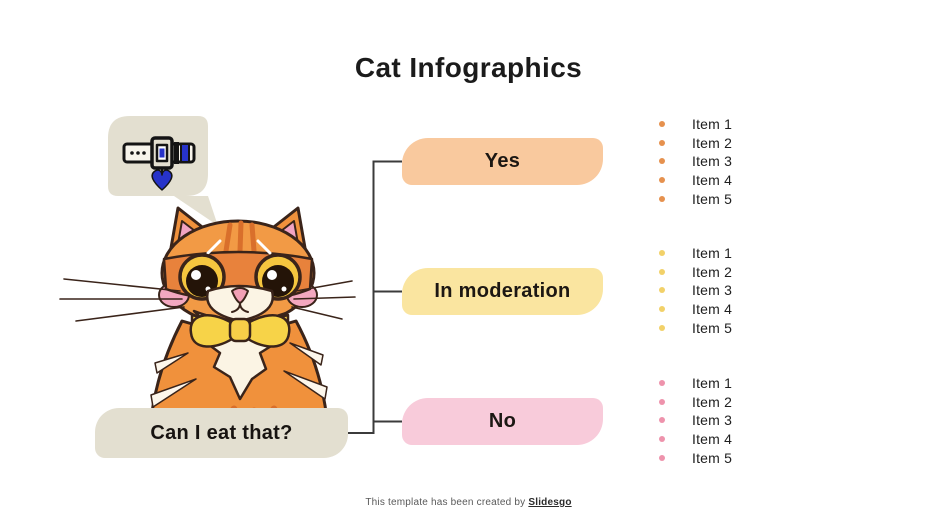  What do you see at coordinates (447, 502) in the screenshot?
I see `footer-credit-text: This template has been created by` at bounding box center [447, 502].